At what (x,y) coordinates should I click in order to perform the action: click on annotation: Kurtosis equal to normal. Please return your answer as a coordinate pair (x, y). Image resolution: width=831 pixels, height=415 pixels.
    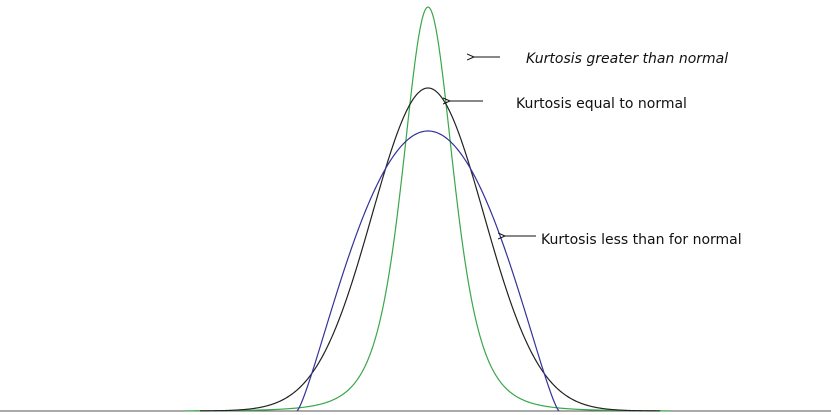
    Looking at the image, I should click on (601, 104).